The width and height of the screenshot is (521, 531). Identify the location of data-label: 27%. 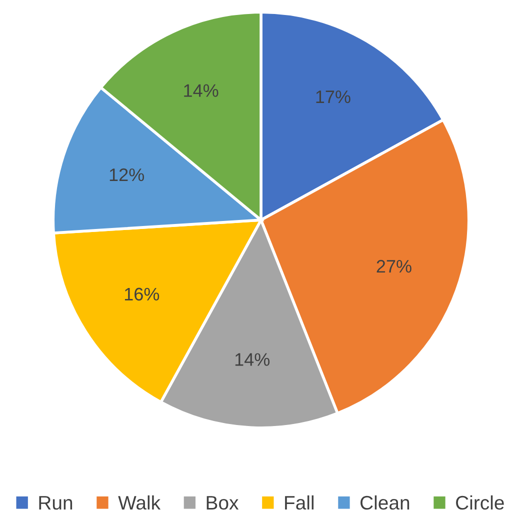
(394, 266).